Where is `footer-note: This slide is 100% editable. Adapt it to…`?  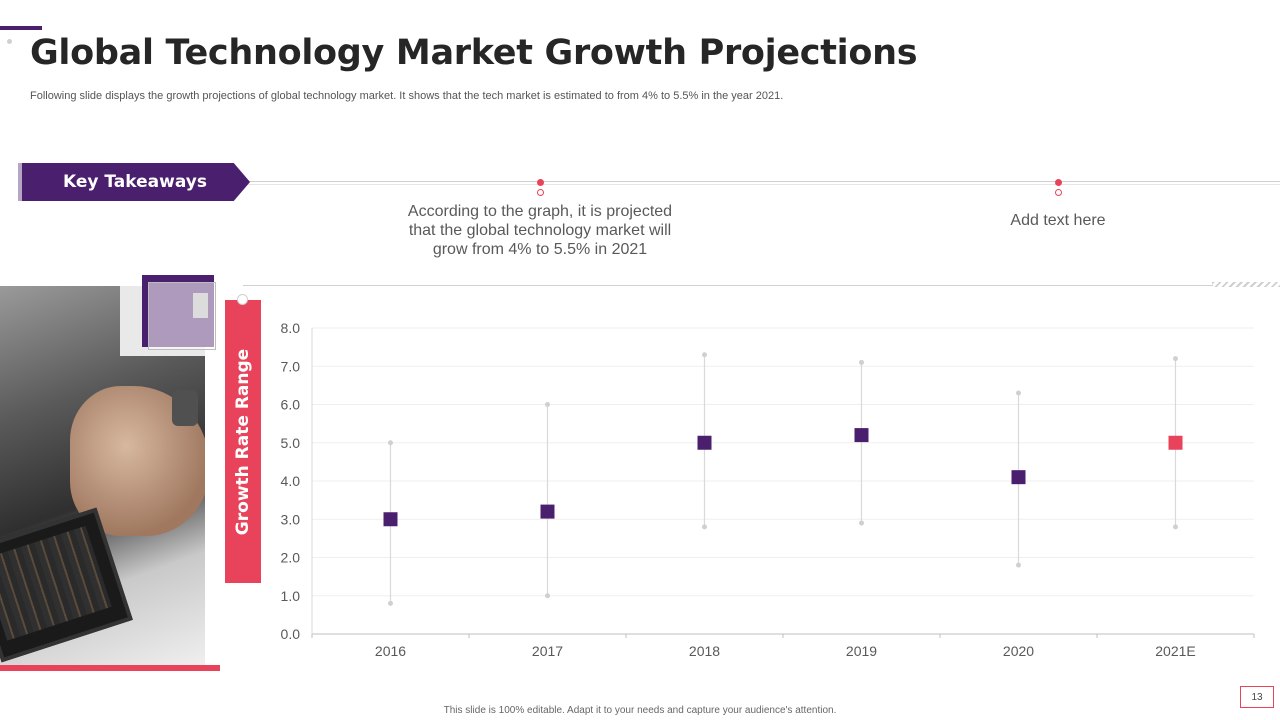 footer-note: This slide is 100% editable. Adapt it to… is located at coordinates (640, 710).